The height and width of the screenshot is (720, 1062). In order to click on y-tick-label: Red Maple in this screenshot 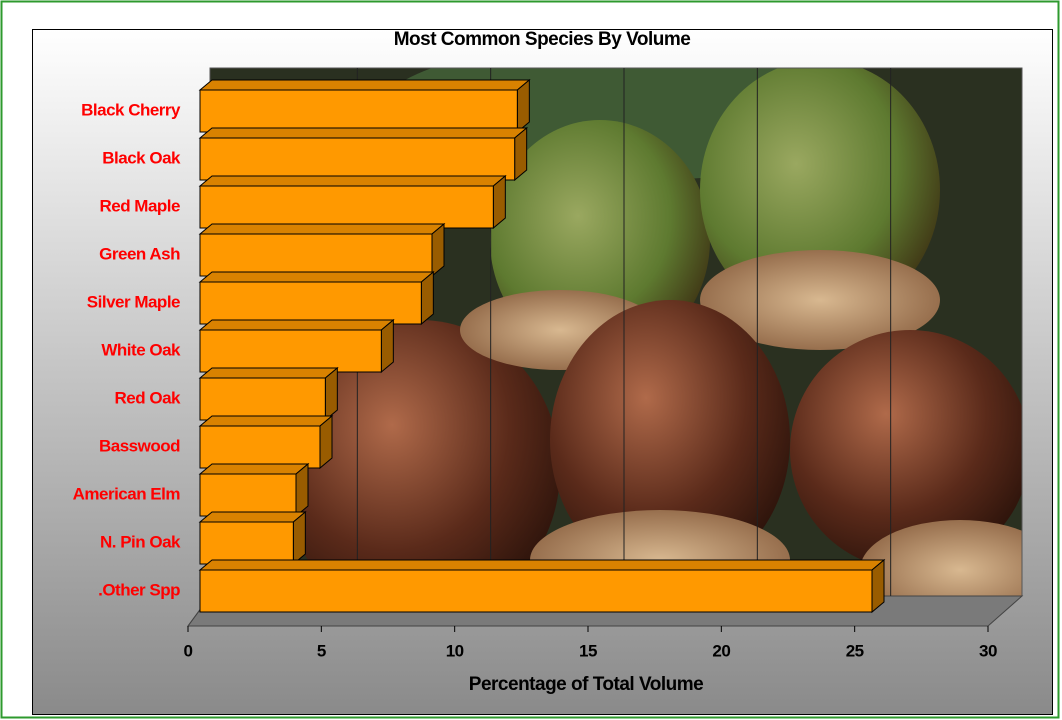, I will do `click(139, 205)`.